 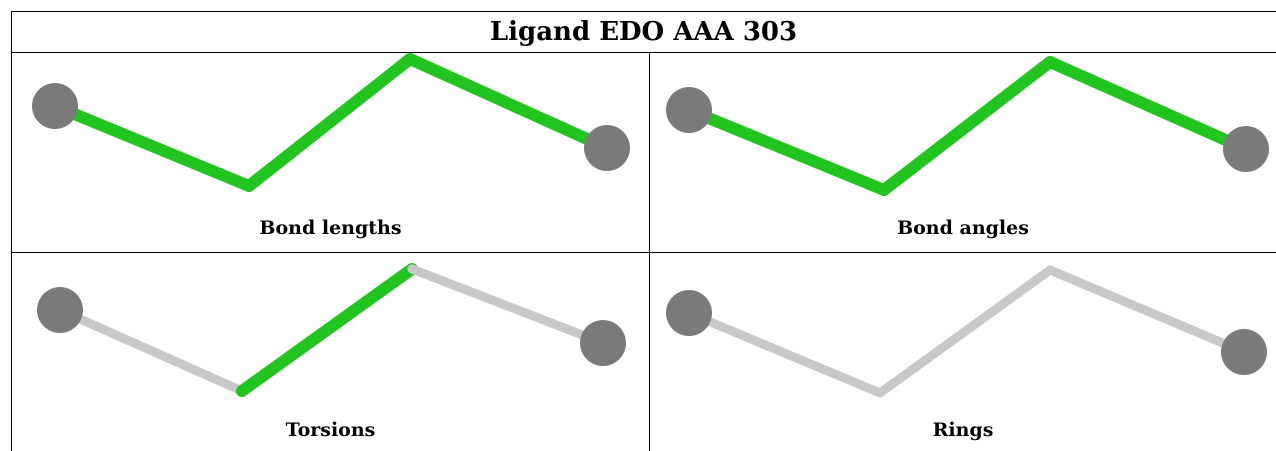 I want to click on title-divider, so click(x=643, y=52).